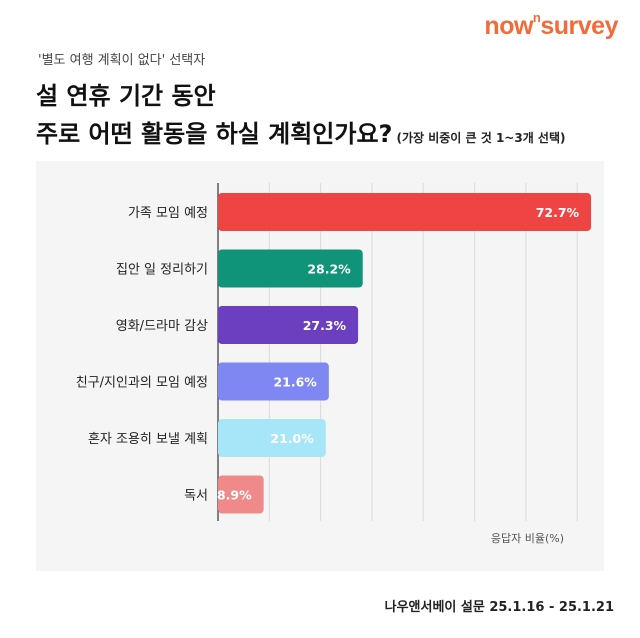 The height and width of the screenshot is (638, 640). What do you see at coordinates (168, 213) in the screenshot?
I see `category-label: 가족 모임 예정` at bounding box center [168, 213].